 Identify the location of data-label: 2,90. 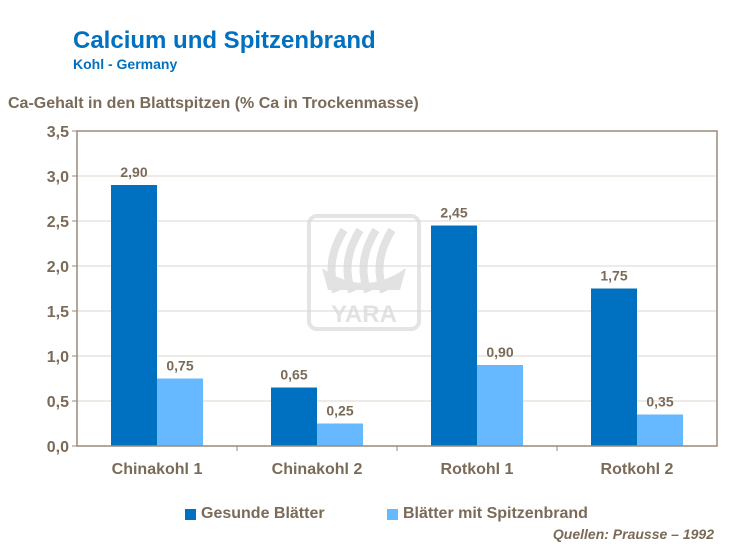
(133, 172).